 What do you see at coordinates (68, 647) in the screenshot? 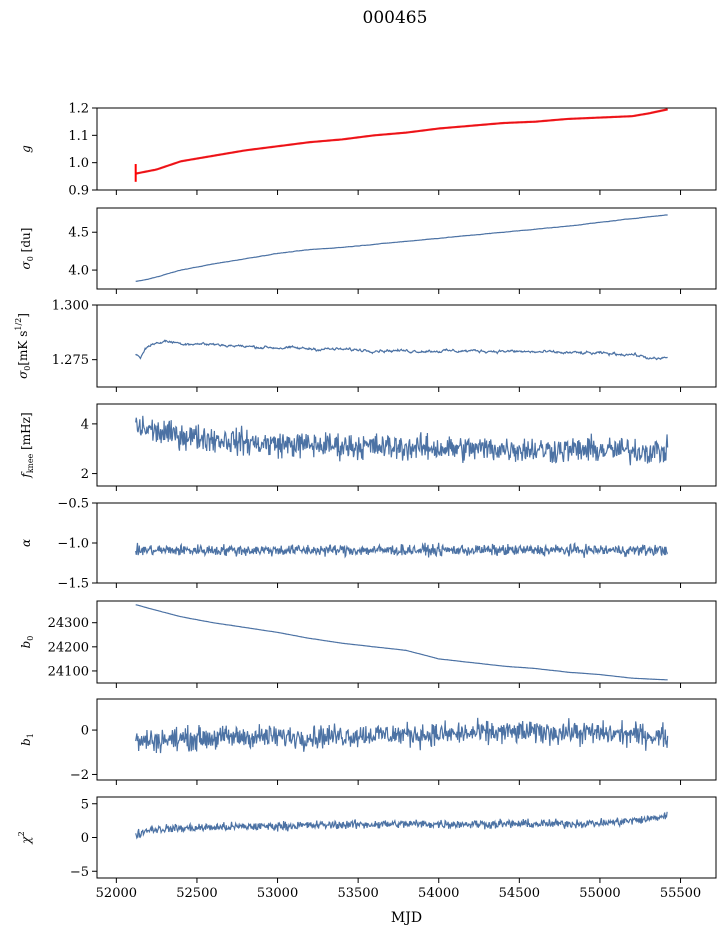
I see `y-tick-label: 24200` at bounding box center [68, 647].